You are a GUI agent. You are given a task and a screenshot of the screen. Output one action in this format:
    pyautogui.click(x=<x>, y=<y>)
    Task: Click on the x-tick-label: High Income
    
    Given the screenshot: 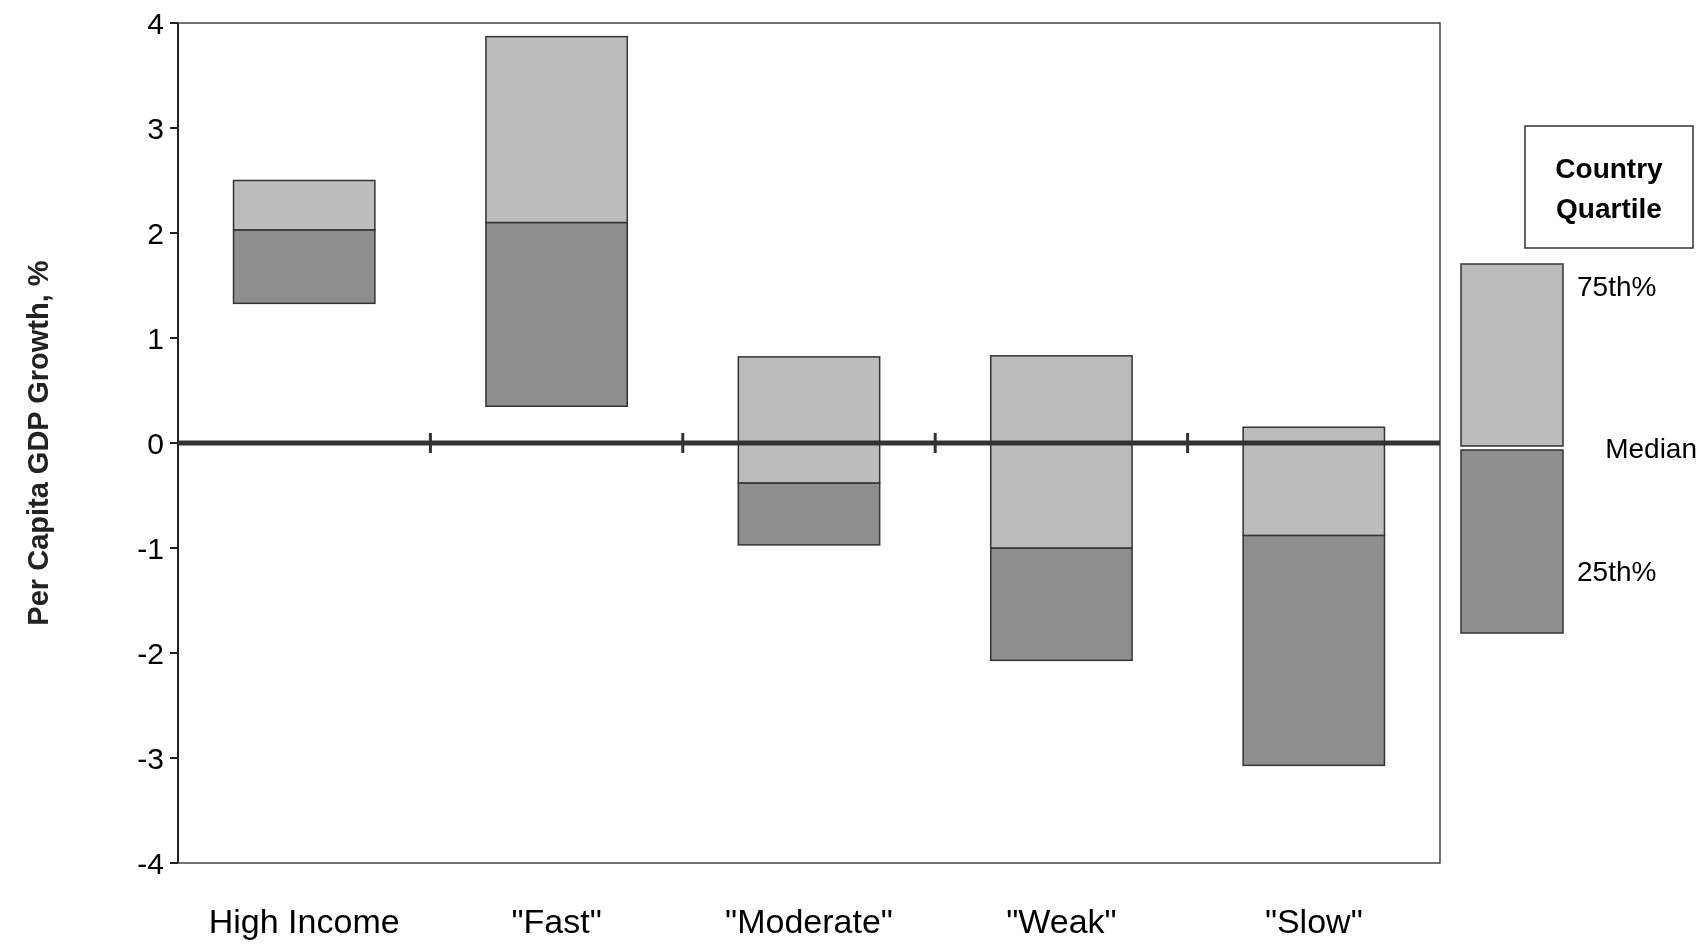 What is the action you would take?
    pyautogui.click(x=304, y=921)
    